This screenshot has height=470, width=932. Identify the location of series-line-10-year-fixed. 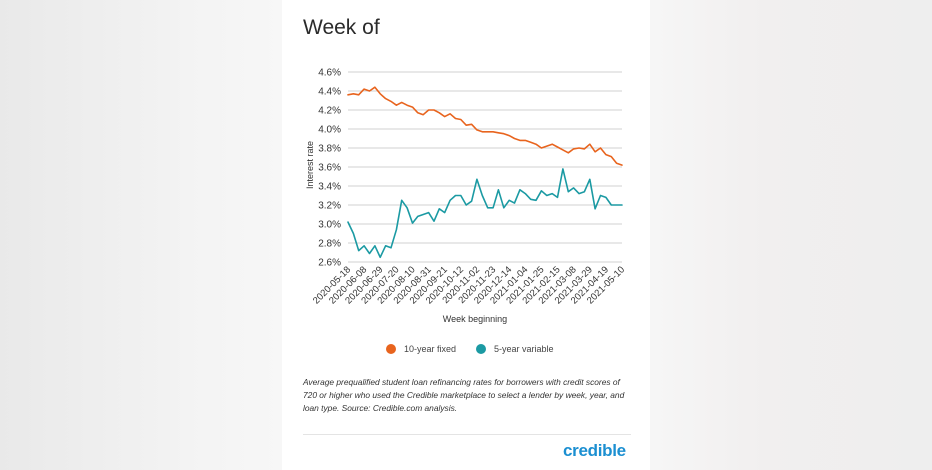
(485, 126).